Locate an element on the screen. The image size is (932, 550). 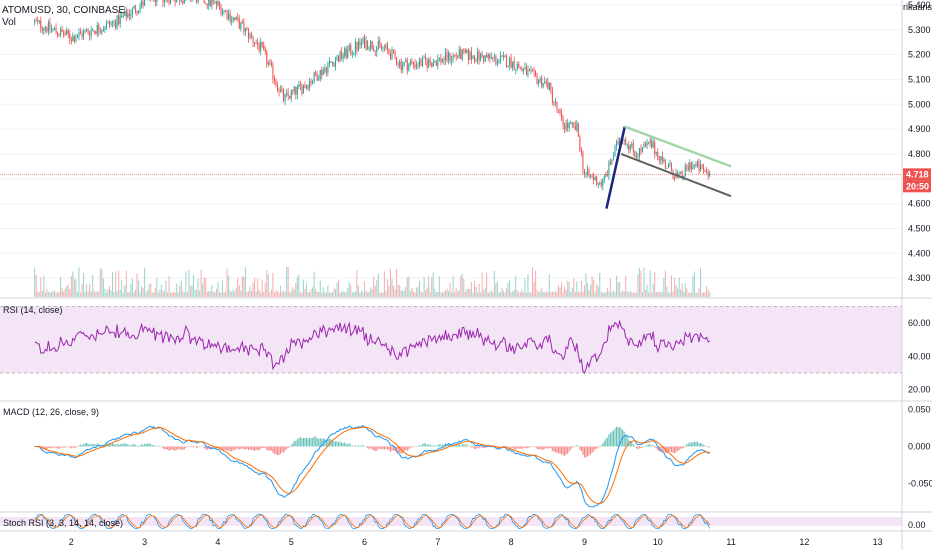
flag-lower-line is located at coordinates (676, 175).